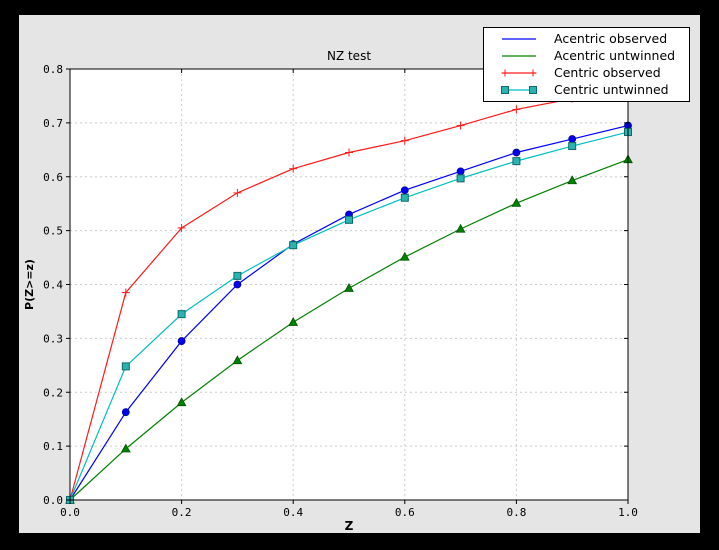 This screenshot has height=550, width=719. Describe the element at coordinates (349, 56) in the screenshot. I see `chart-title: NZ test` at that location.